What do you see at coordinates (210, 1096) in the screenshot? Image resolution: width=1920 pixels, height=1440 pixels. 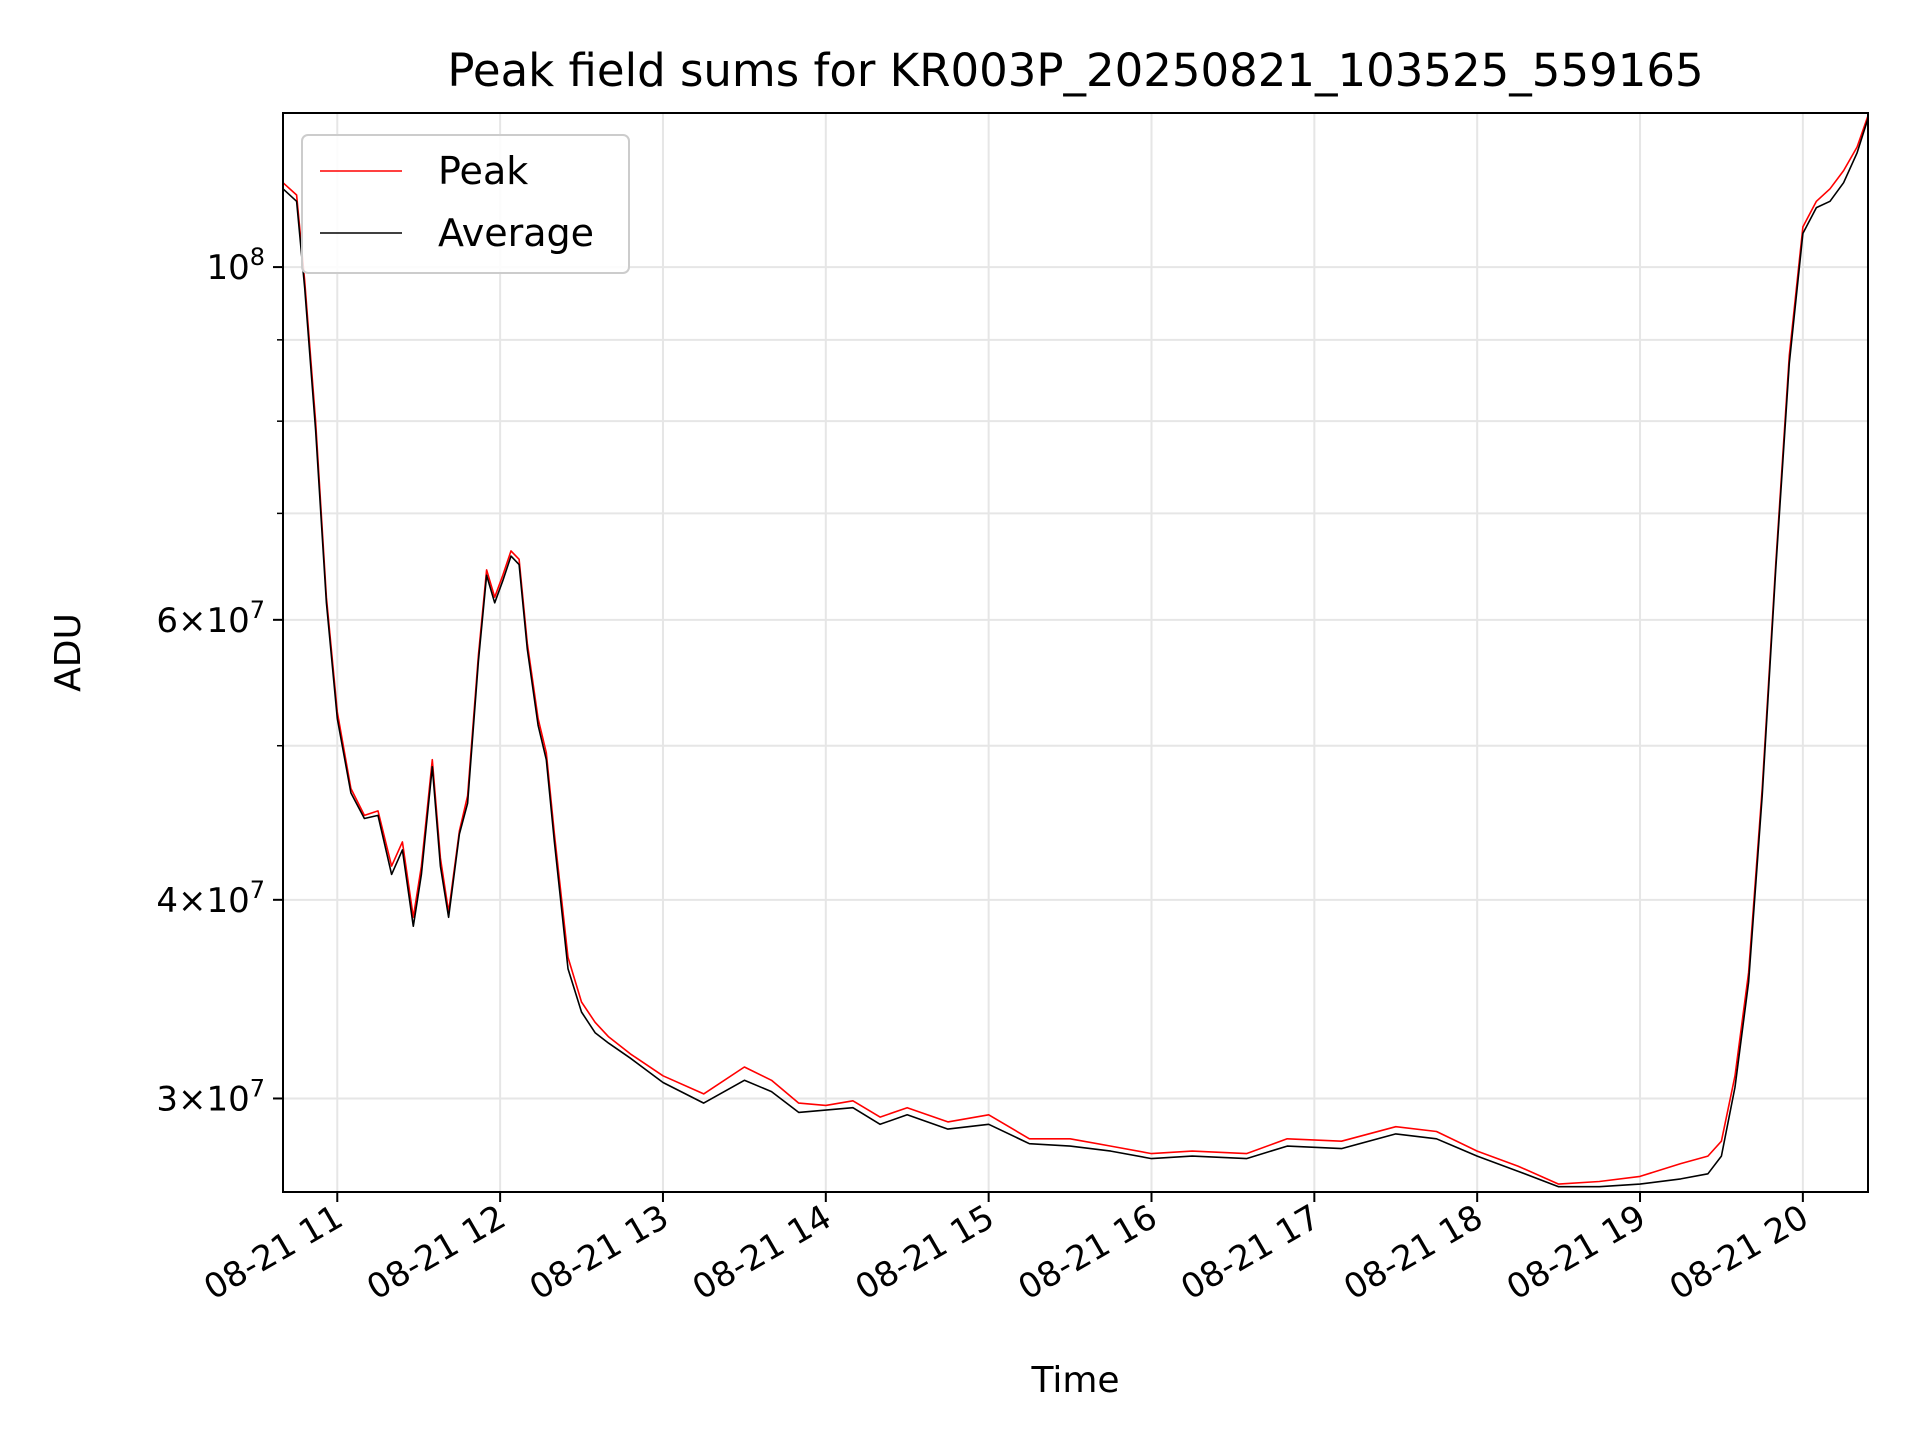 I see `y-tick-label: 3×107` at bounding box center [210, 1096].